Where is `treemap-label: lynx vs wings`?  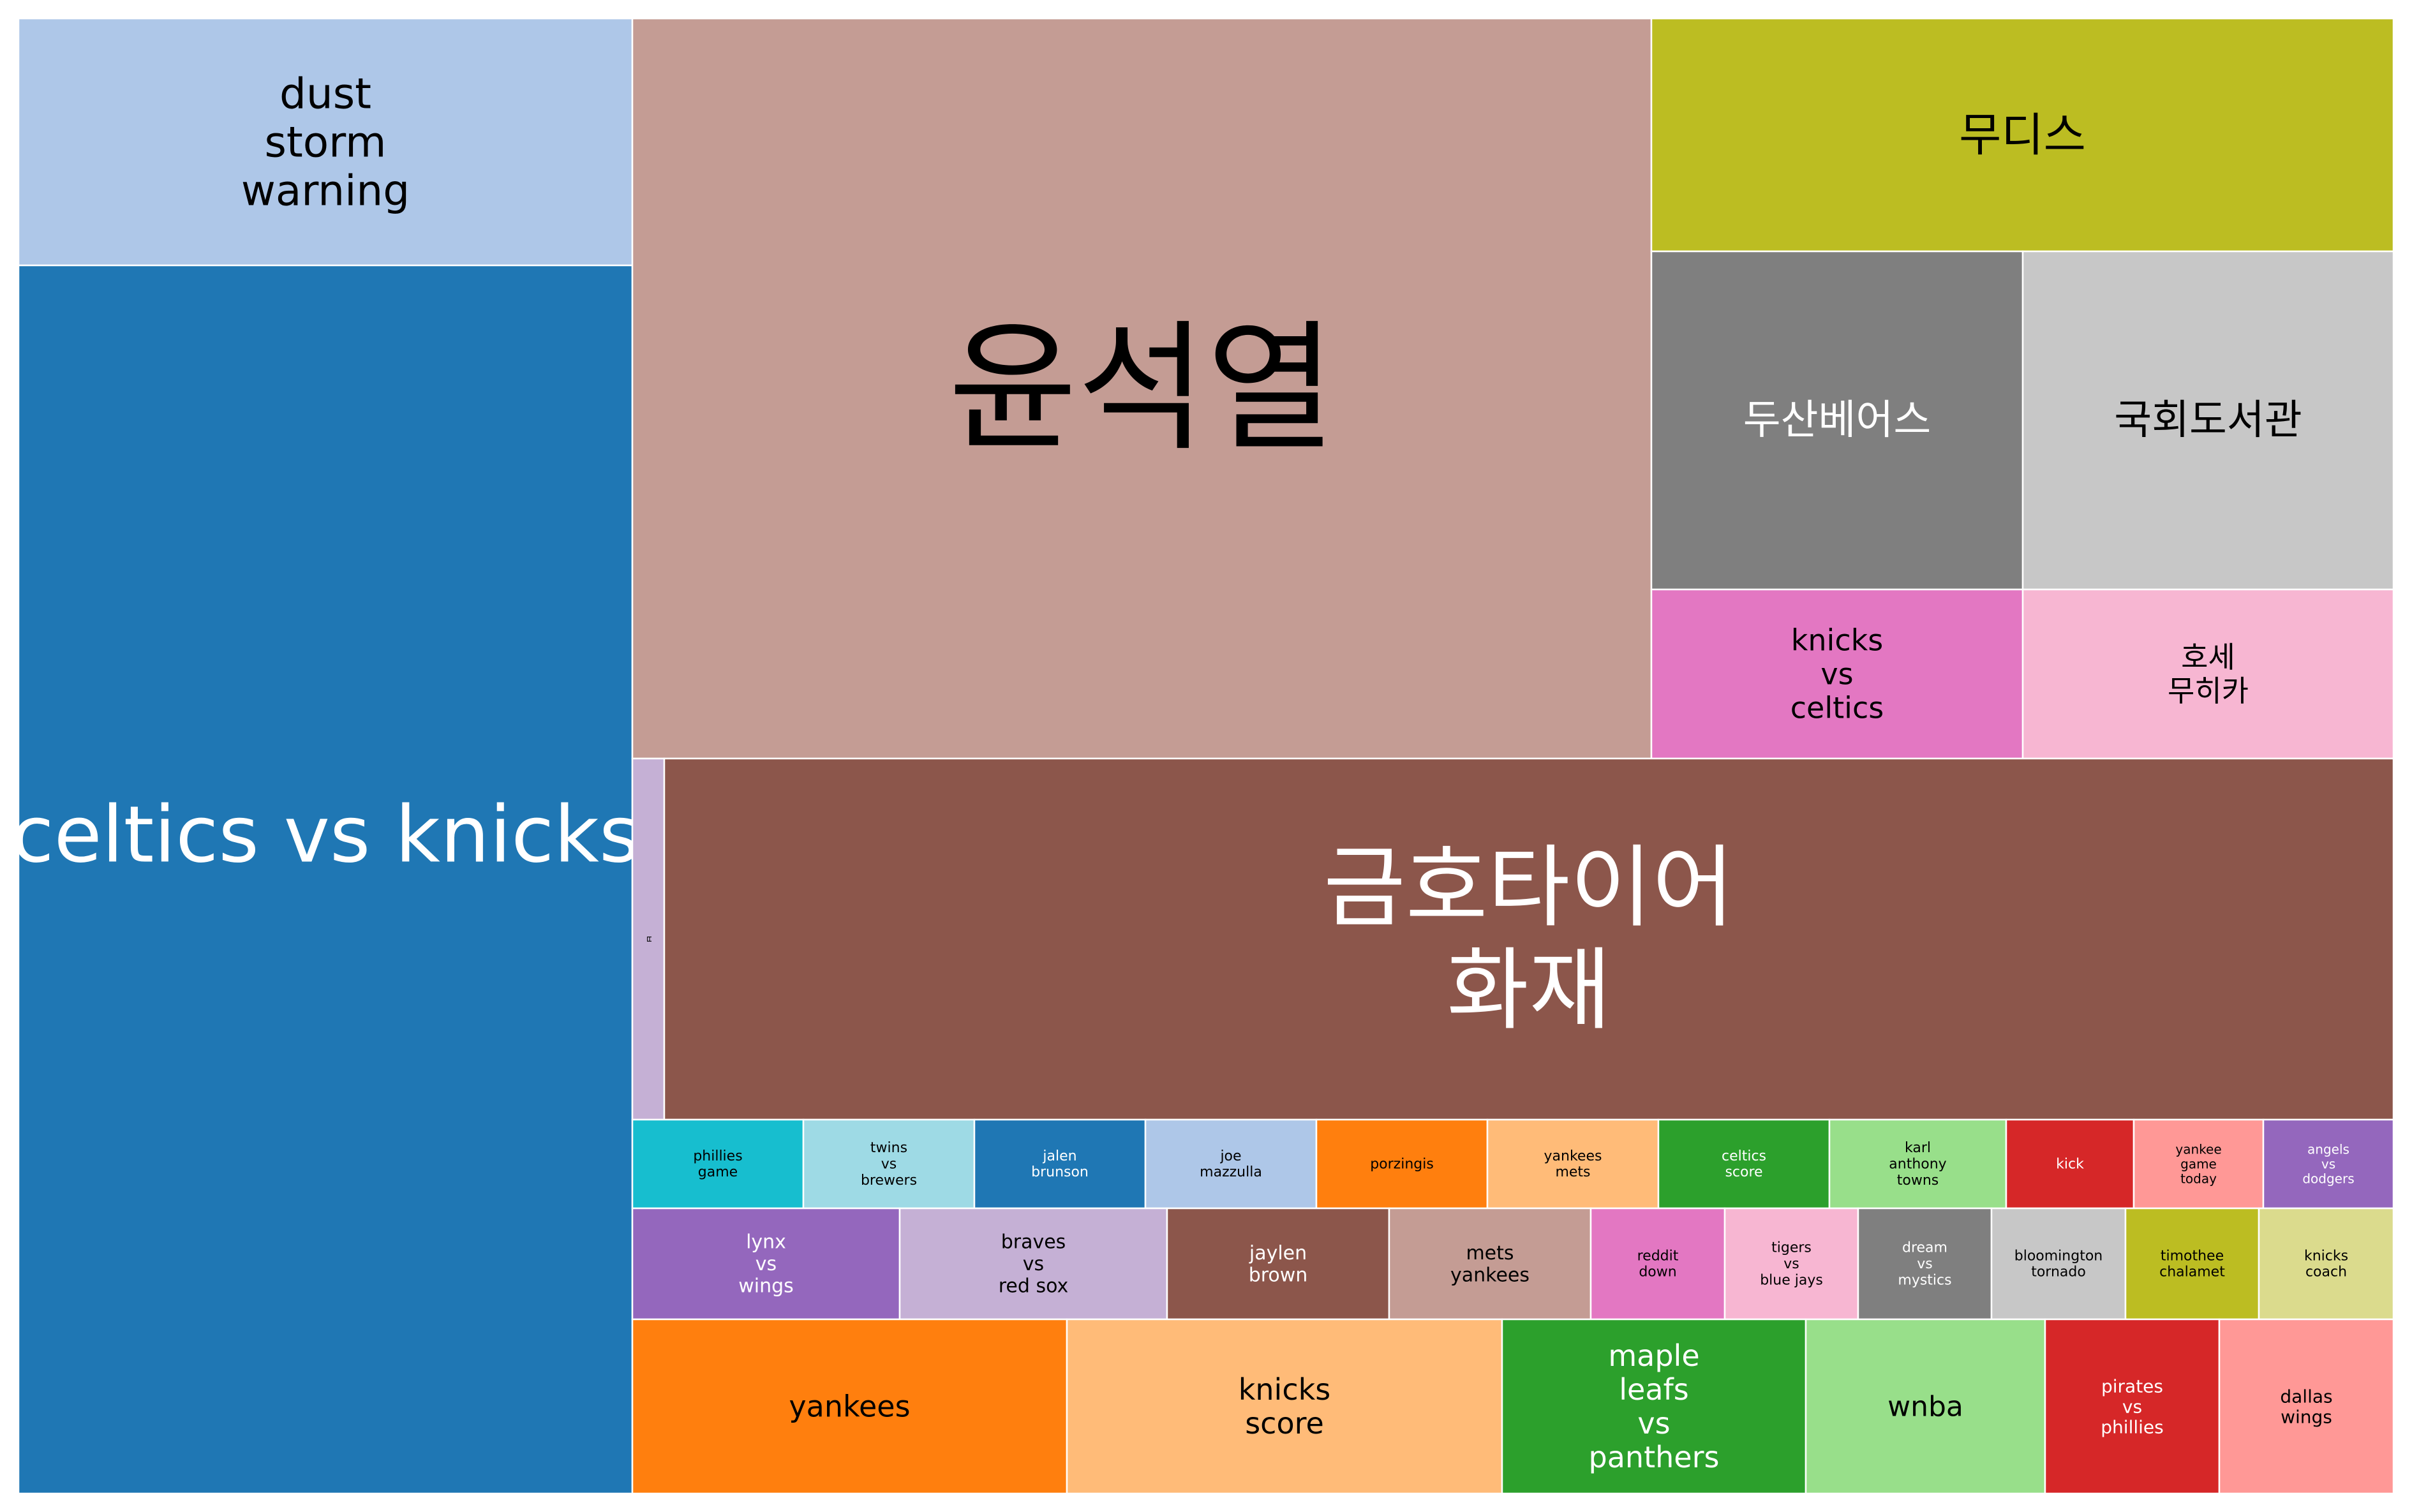 treemap-label: lynx vs wings is located at coordinates (766, 1264).